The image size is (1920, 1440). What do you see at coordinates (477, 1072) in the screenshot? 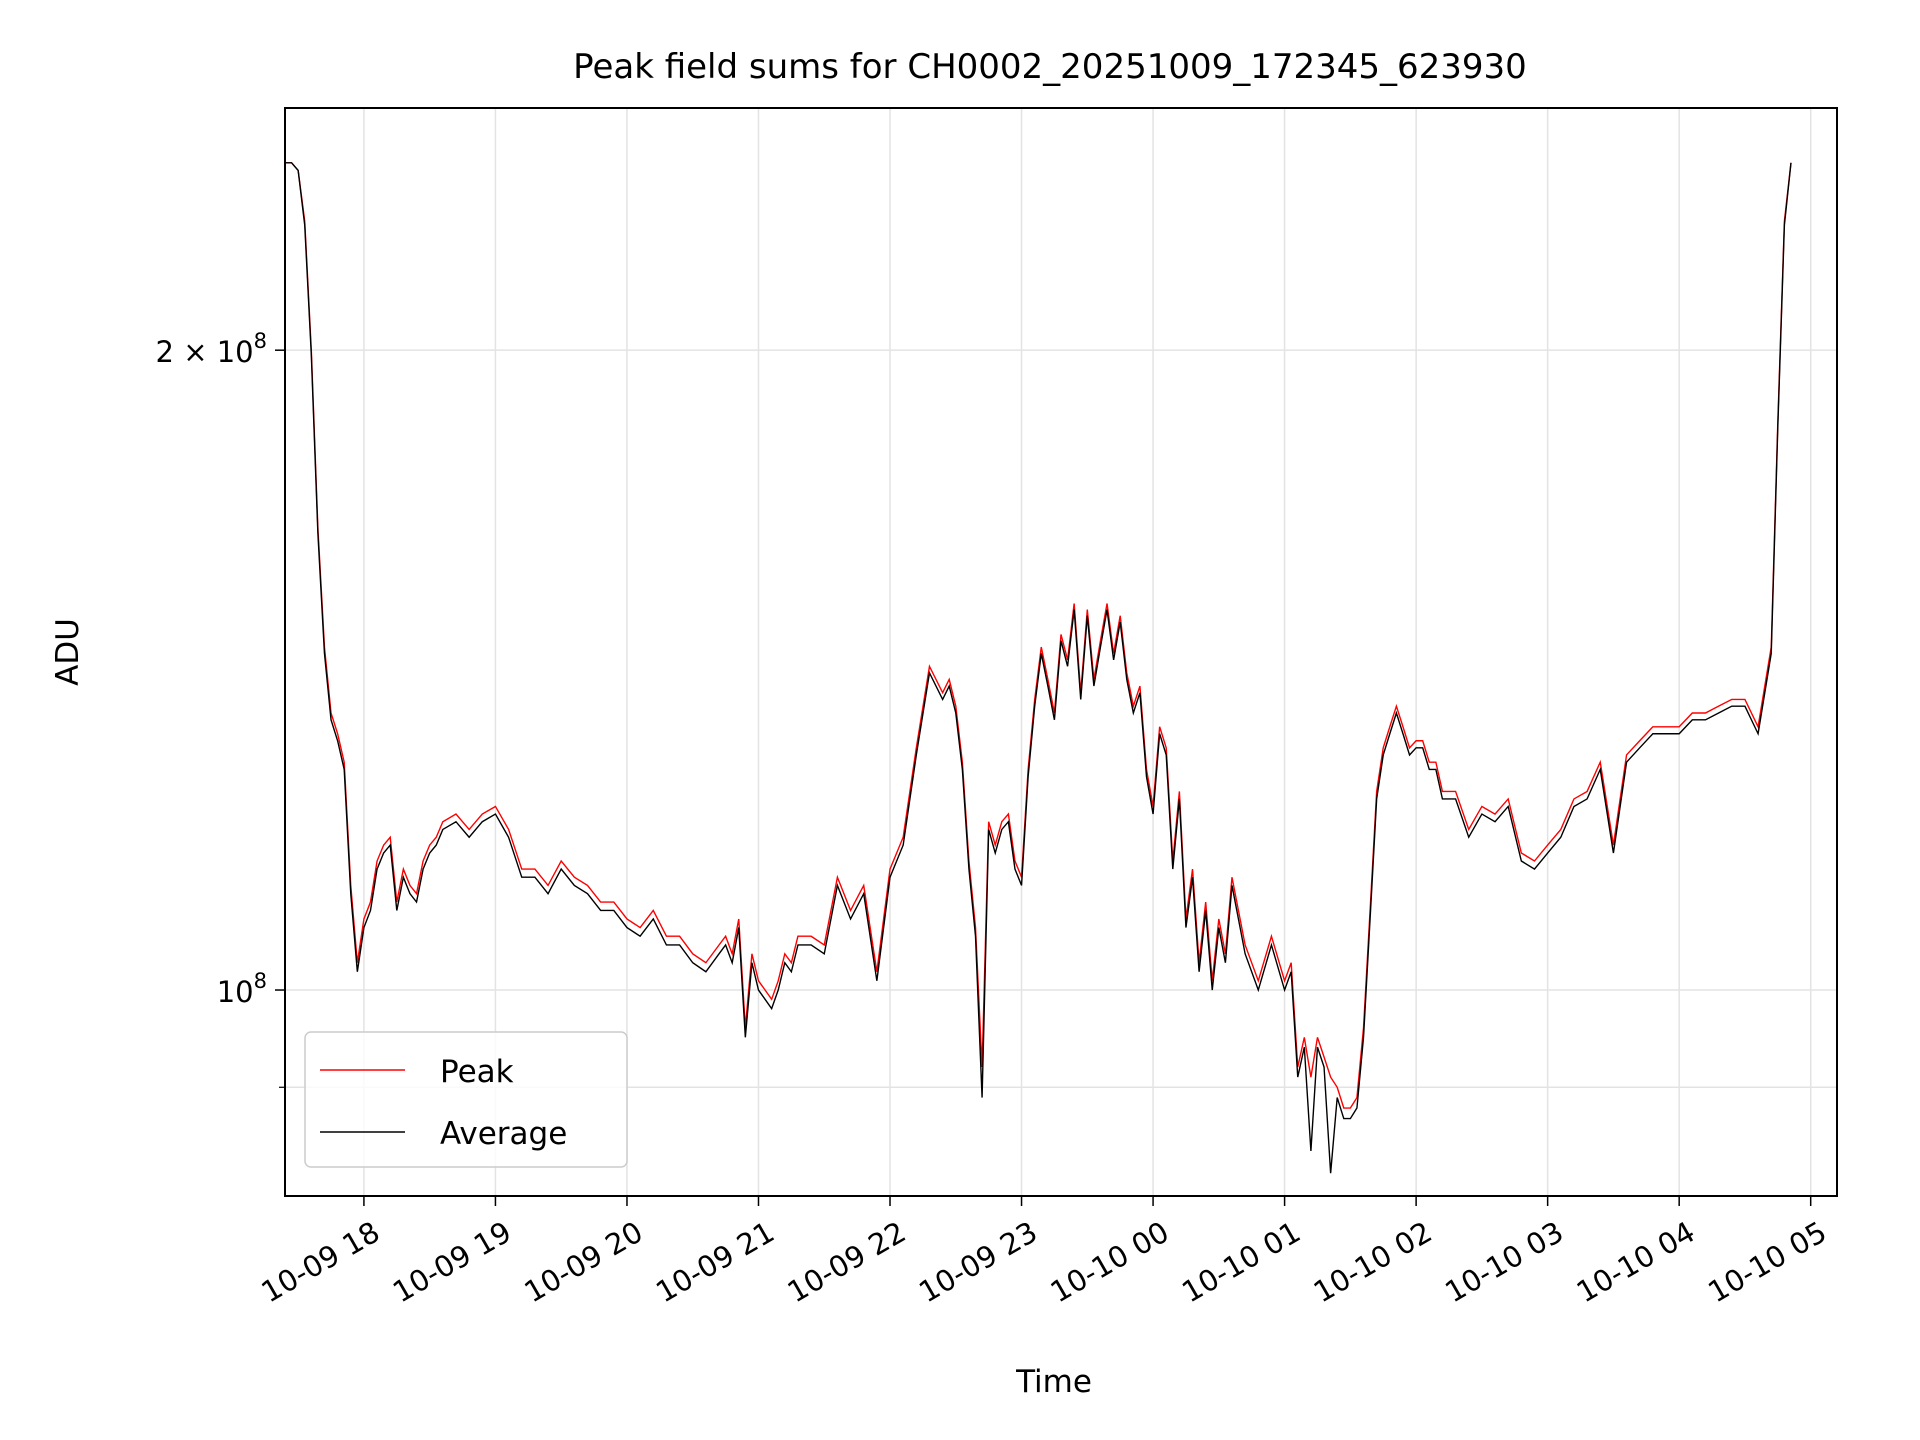
I see `legend-peak-label: Peak` at bounding box center [477, 1072].